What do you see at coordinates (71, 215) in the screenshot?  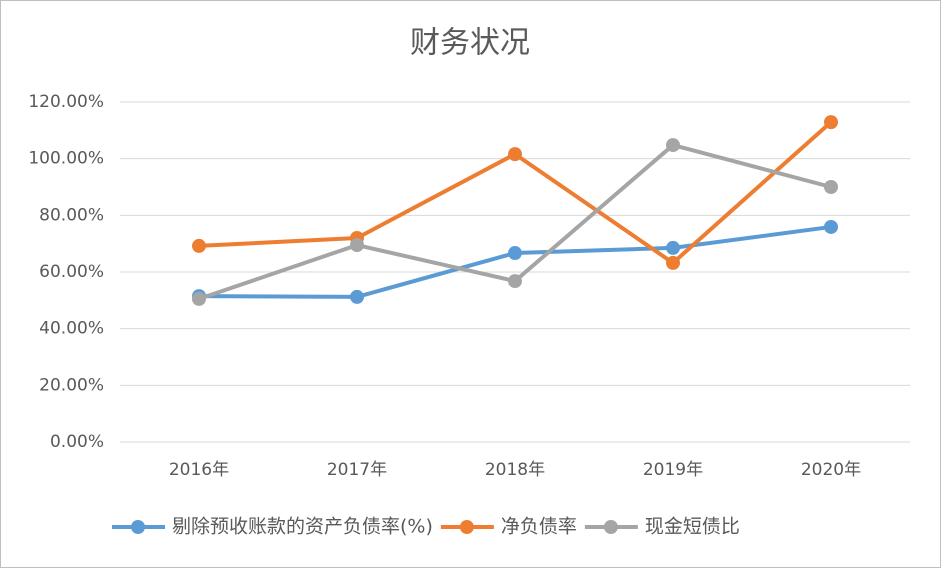 I see `y-tick-label: 80.00%` at bounding box center [71, 215].